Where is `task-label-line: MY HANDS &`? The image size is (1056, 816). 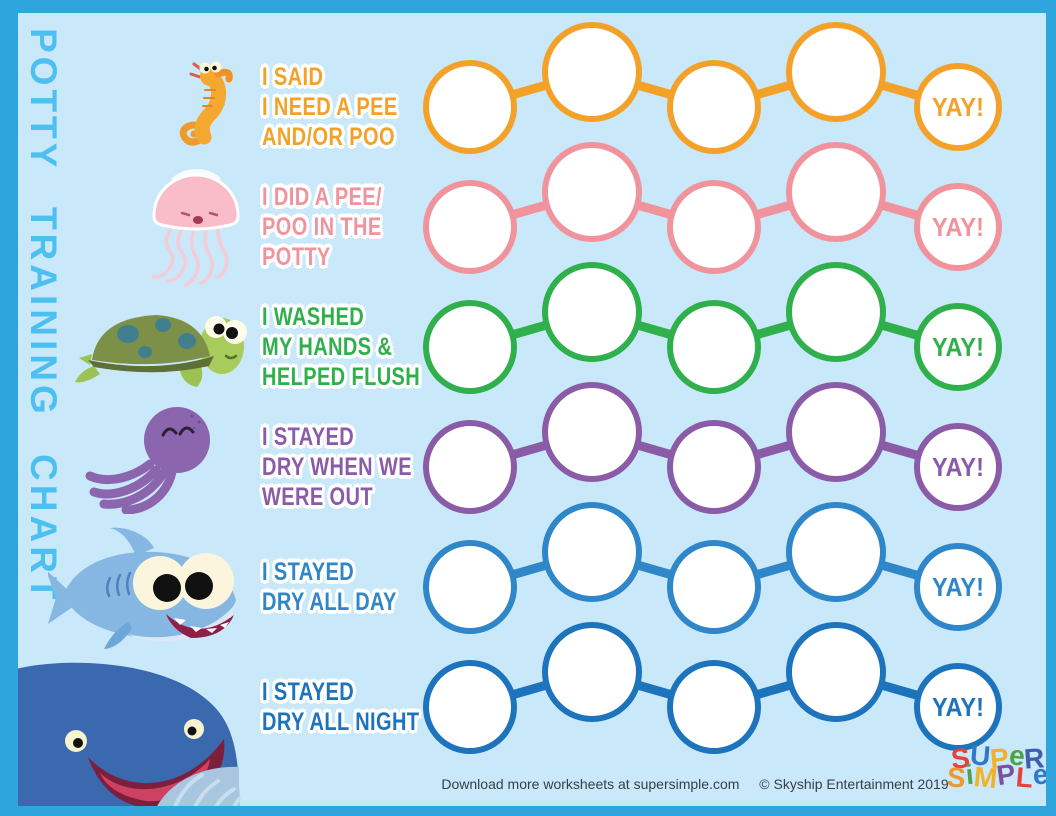 task-label-line: MY HANDS & is located at coordinates (327, 347).